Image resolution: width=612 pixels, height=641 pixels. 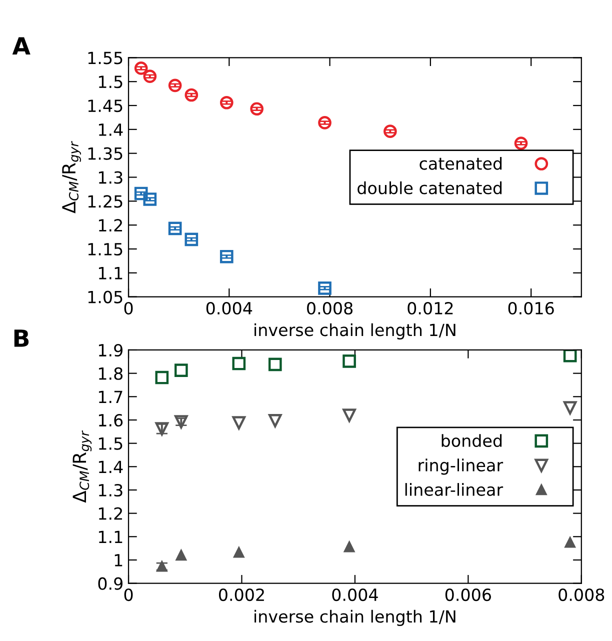 What do you see at coordinates (105, 249) in the screenshot?
I see `y-tick-label: 1.15` at bounding box center [105, 249].